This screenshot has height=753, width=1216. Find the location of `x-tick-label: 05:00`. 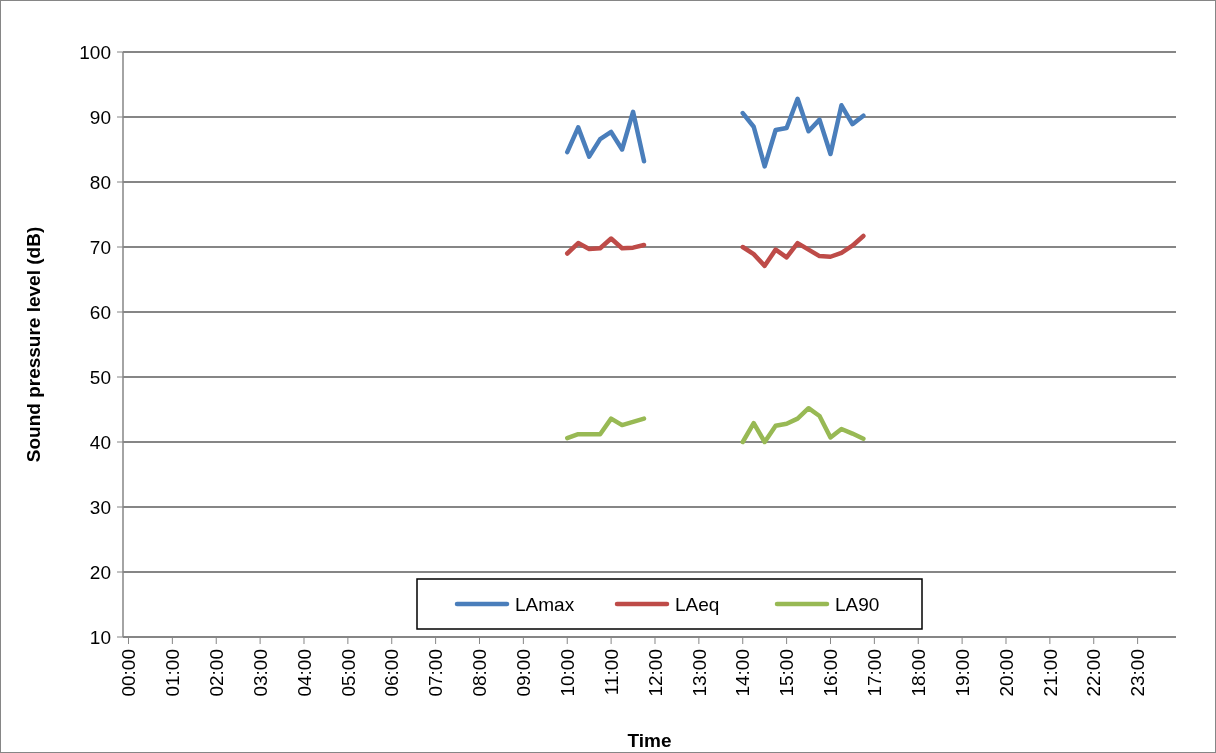

x-tick-label: 05:00 is located at coordinates (348, 673).